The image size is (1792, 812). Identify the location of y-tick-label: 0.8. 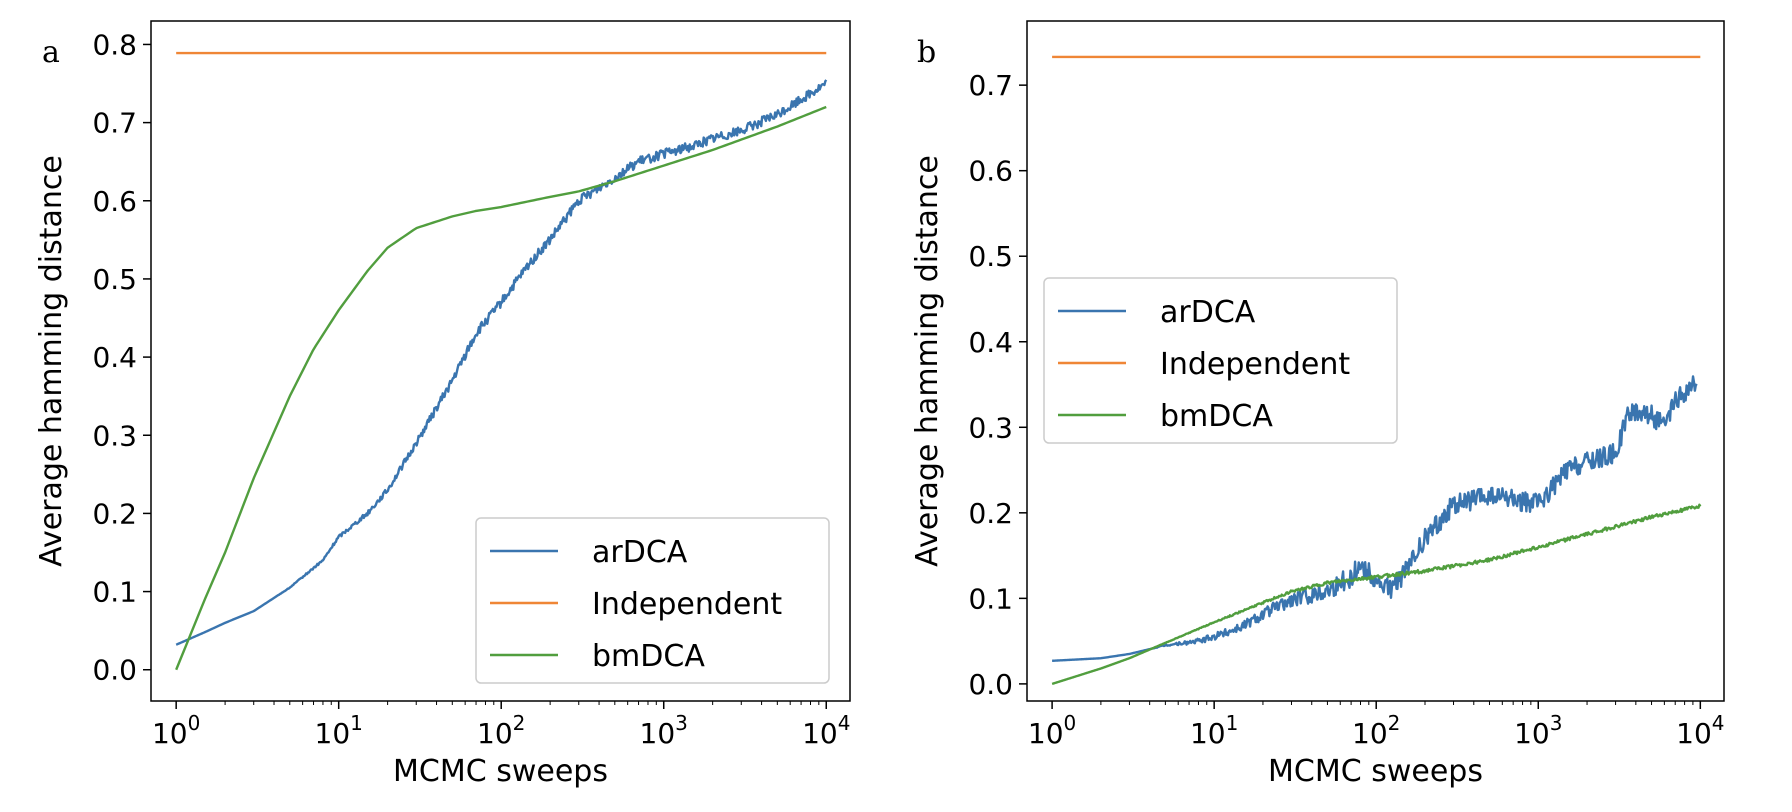
(114, 44).